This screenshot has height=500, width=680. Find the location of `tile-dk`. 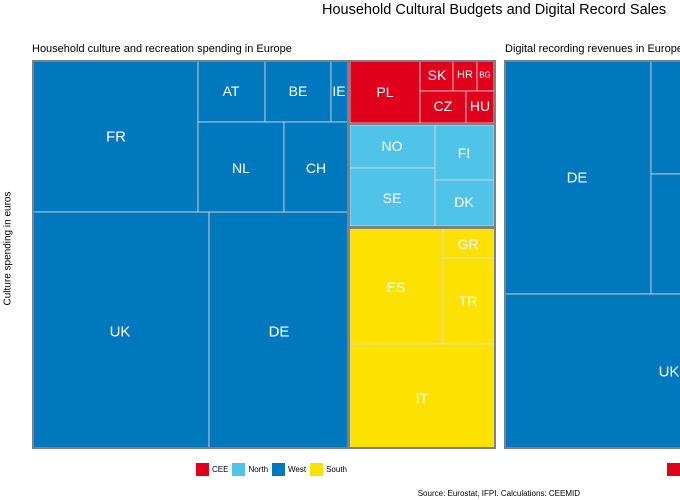

tile-dk is located at coordinates (464, 203).